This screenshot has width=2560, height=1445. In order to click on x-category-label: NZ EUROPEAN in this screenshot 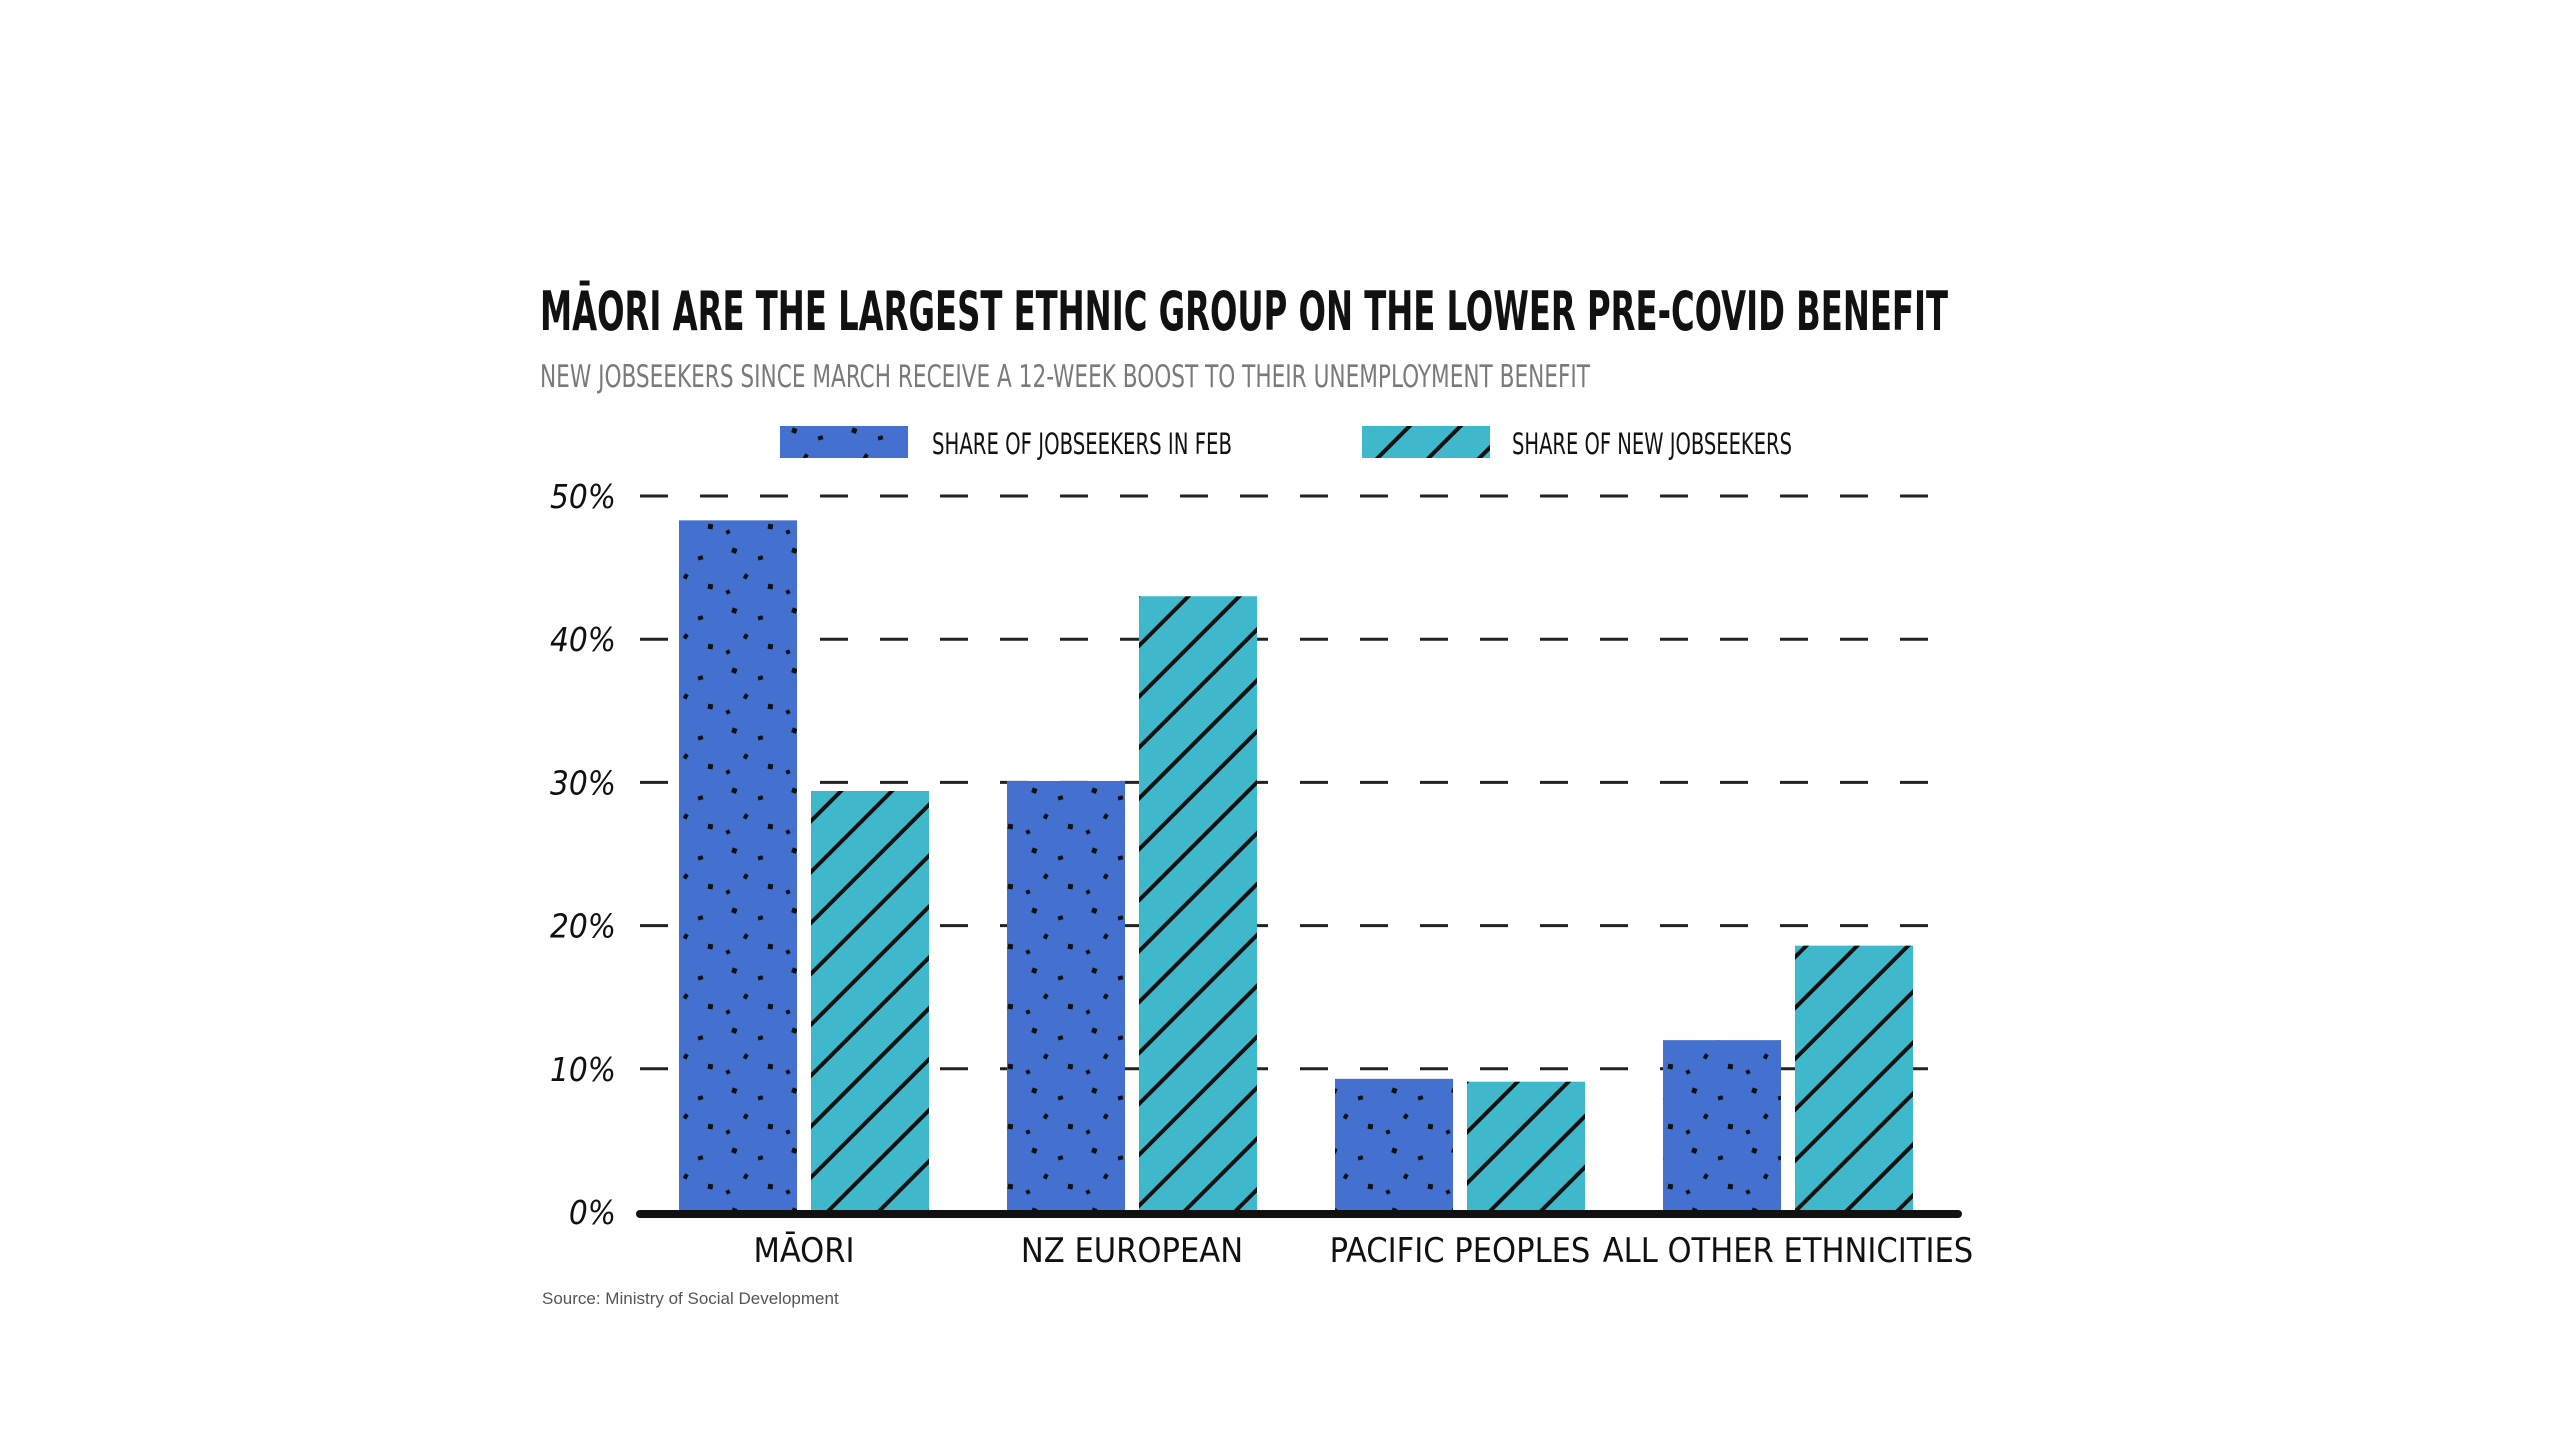, I will do `click(1132, 1251)`.